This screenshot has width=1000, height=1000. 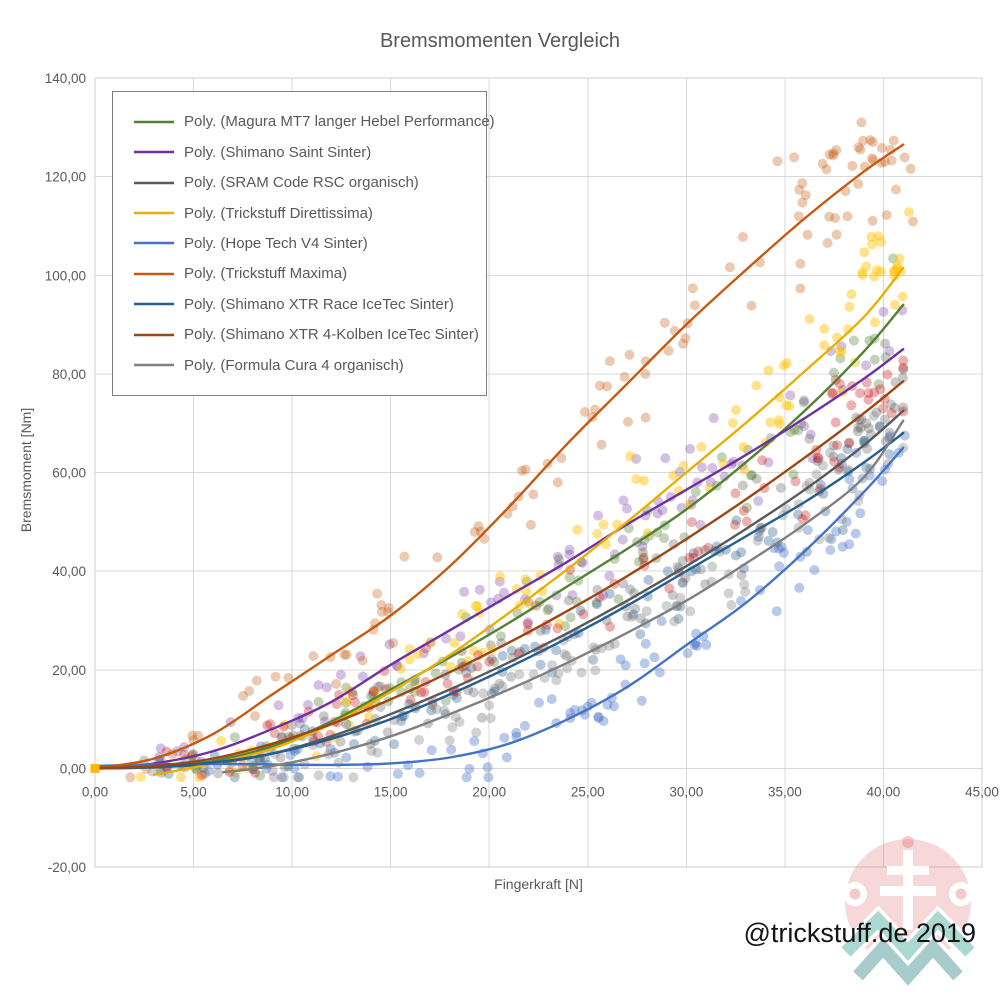 What do you see at coordinates (294, 365) in the screenshot?
I see `legend-label: Poly. (Formula Cura 4 organisch)` at bounding box center [294, 365].